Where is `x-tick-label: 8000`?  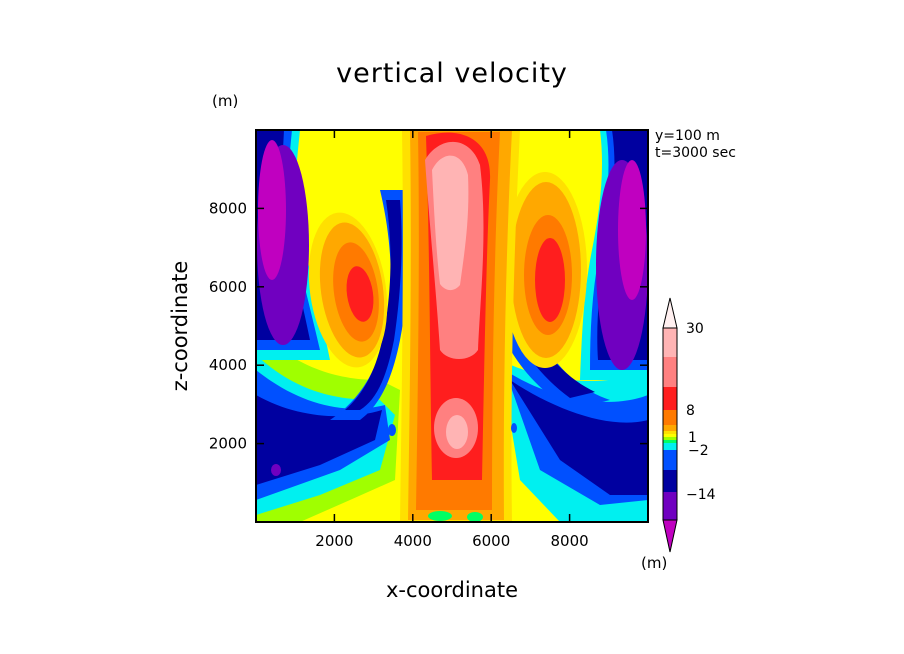
x-tick-label: 8000 is located at coordinates (570, 541).